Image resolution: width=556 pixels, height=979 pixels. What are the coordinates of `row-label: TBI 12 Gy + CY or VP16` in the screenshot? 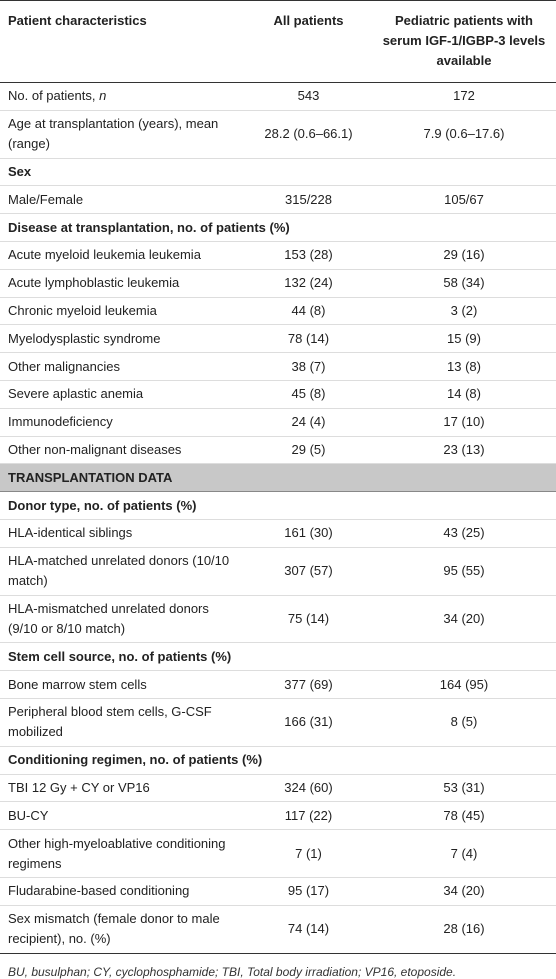 It's located at (122, 788).